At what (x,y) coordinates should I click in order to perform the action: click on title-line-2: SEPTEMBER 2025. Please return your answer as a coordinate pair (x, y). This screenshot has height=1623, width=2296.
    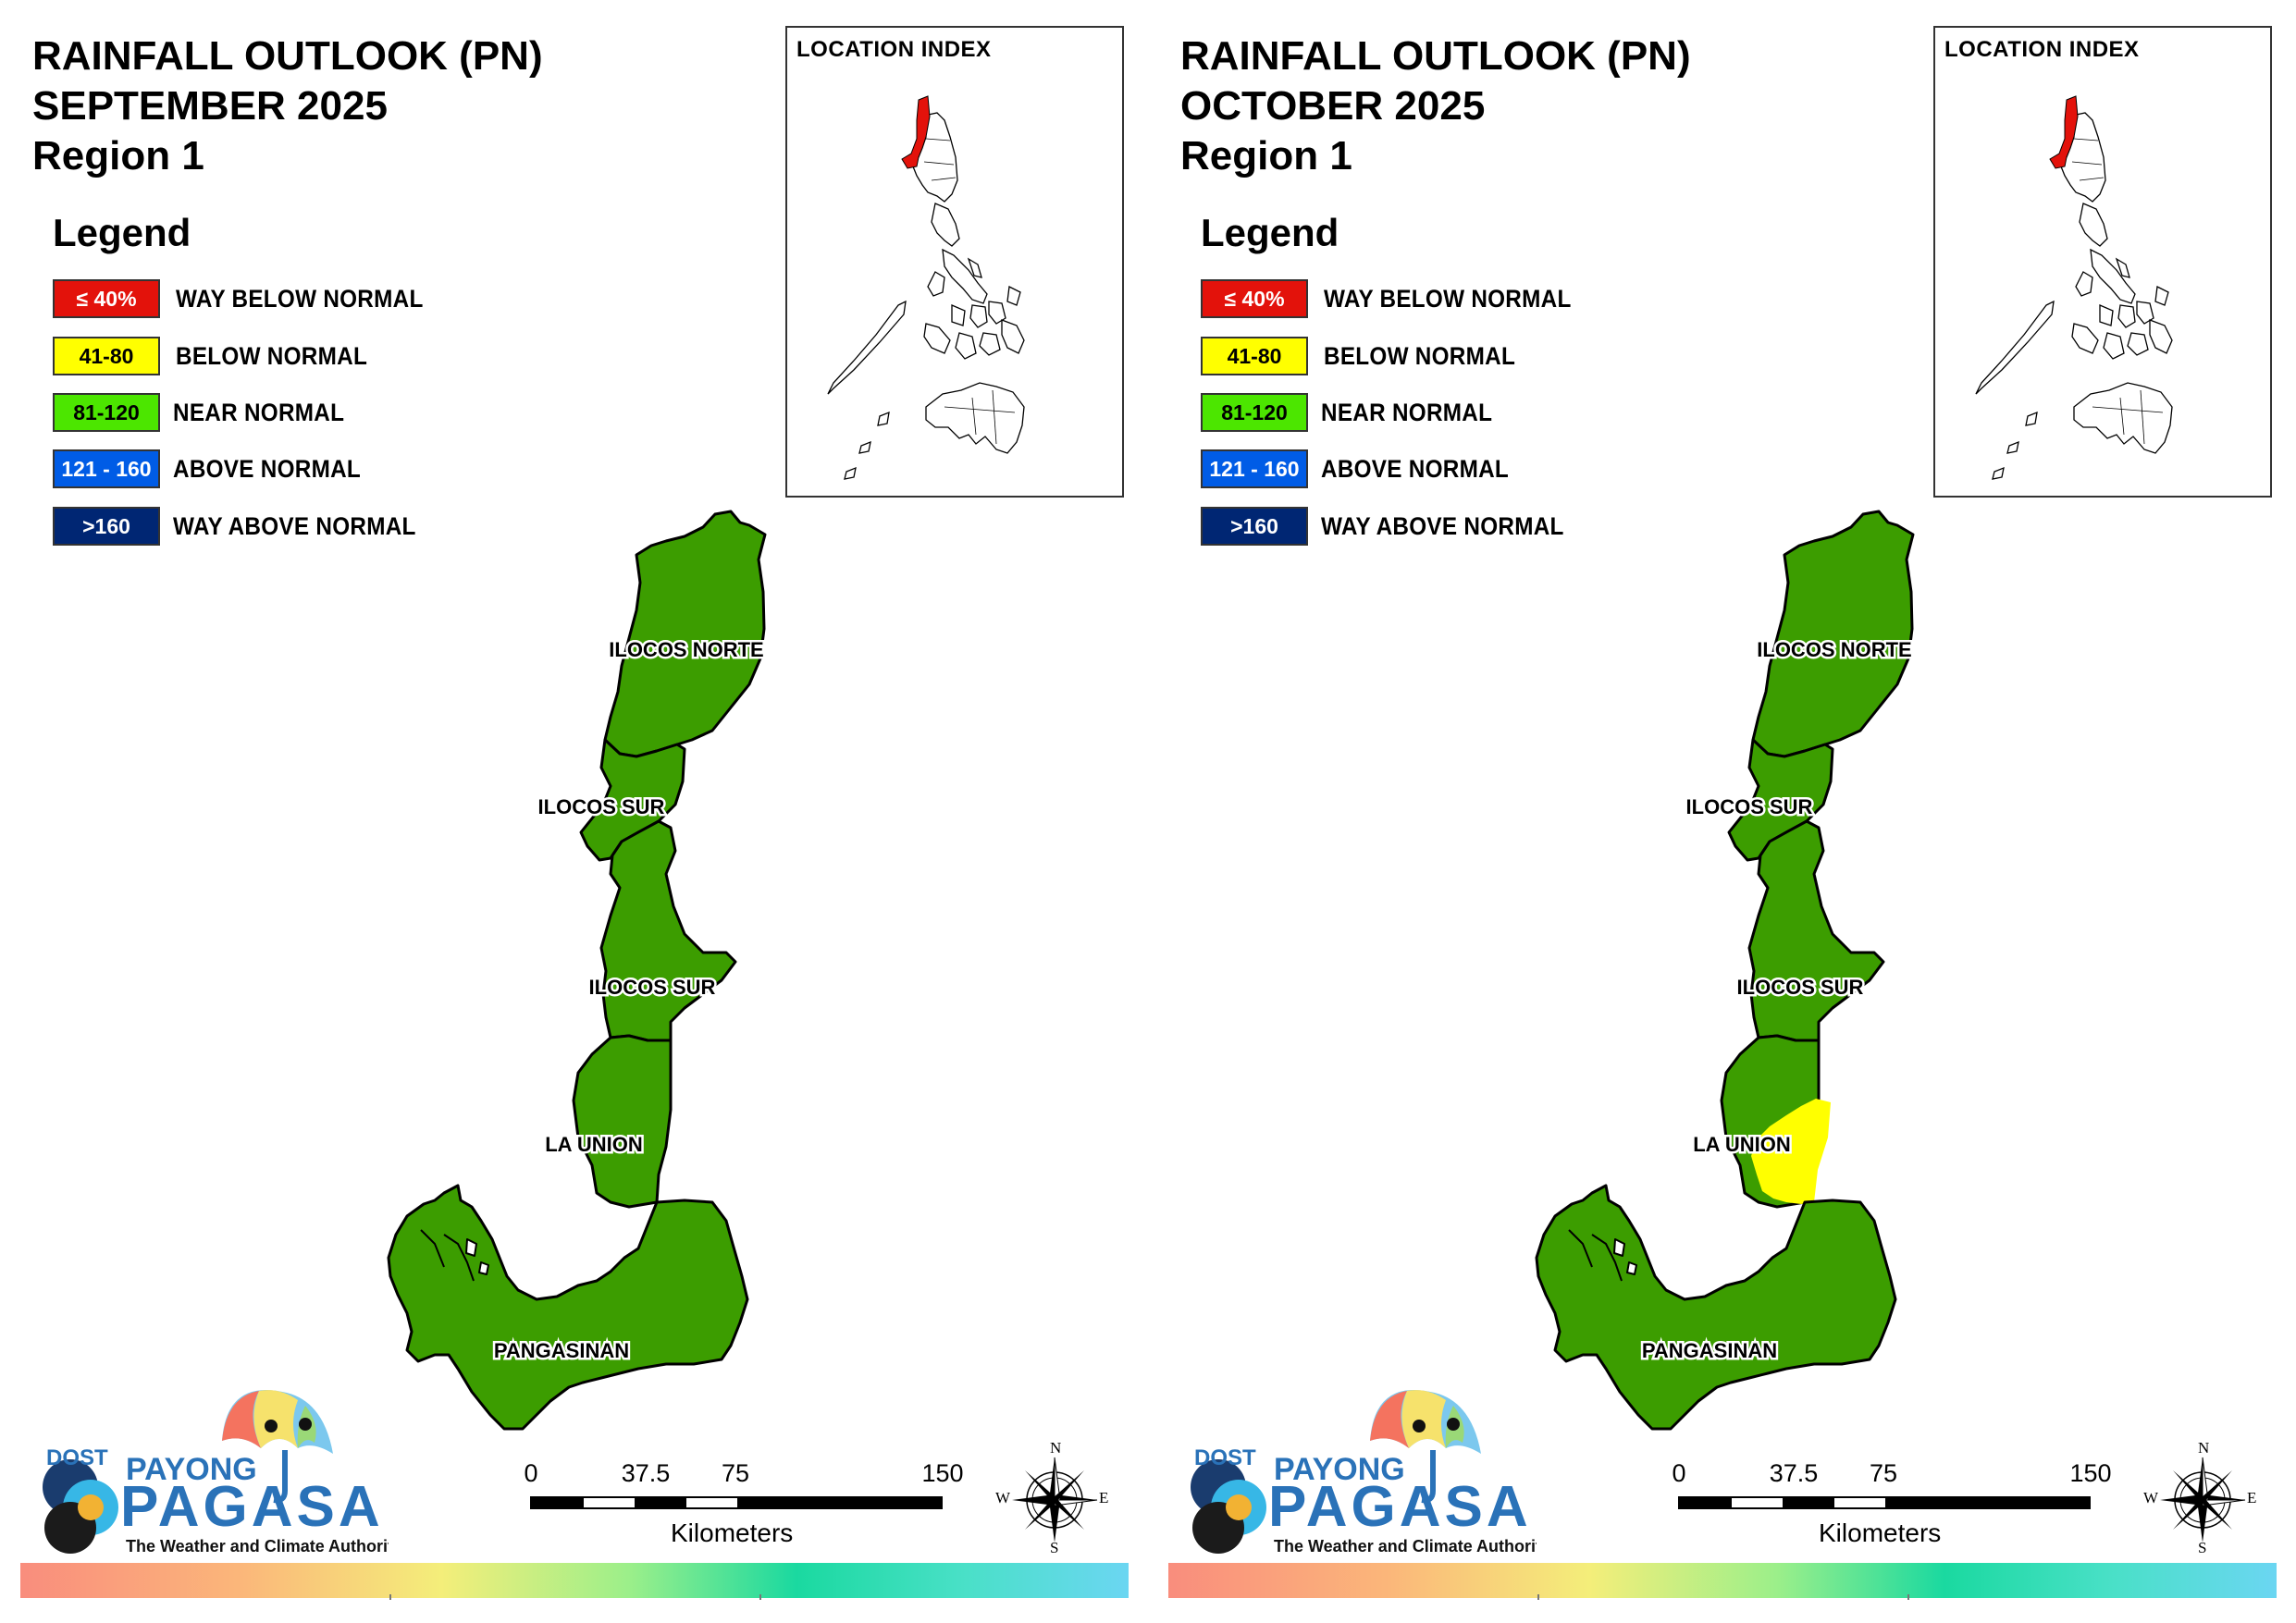
    Looking at the image, I should click on (210, 106).